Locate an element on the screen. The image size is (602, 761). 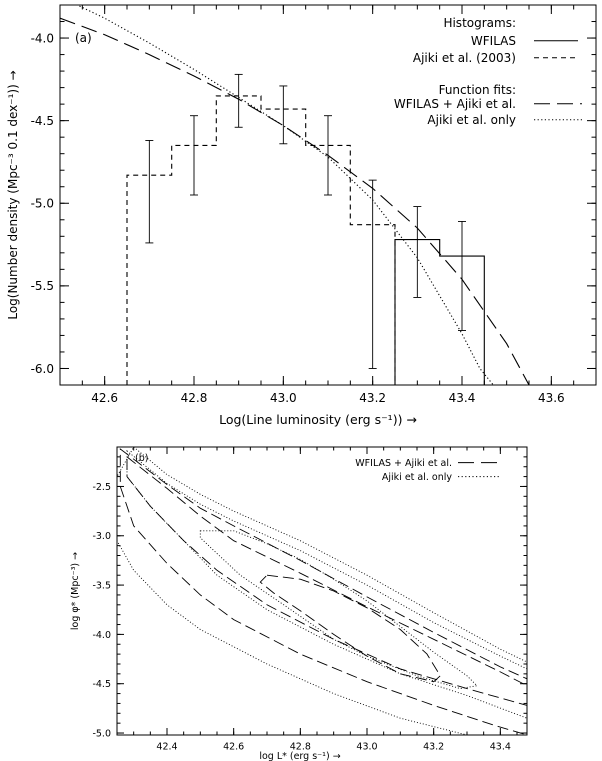
x-tick-label: 42.4 is located at coordinates (166, 747).